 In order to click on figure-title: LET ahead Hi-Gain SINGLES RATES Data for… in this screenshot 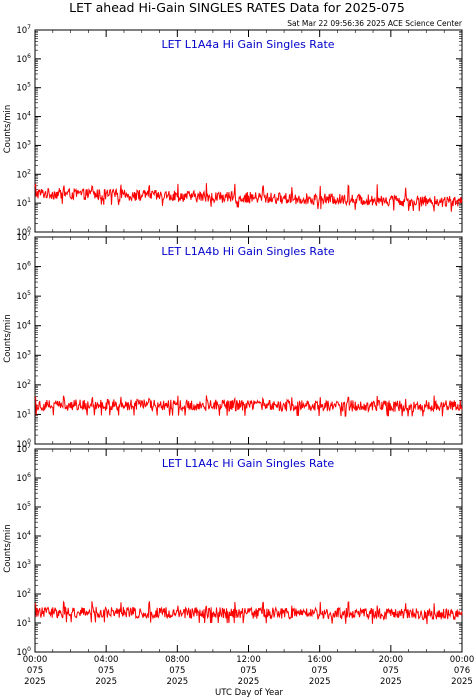, I will do `click(237, 7)`.